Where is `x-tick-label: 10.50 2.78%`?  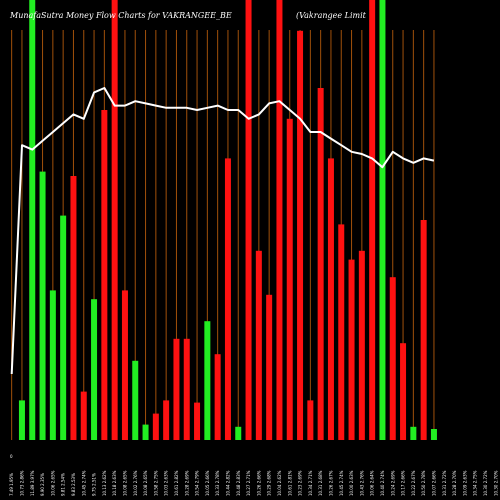 x-tick-label: 10.50 2.78% is located at coordinates (423, 483).